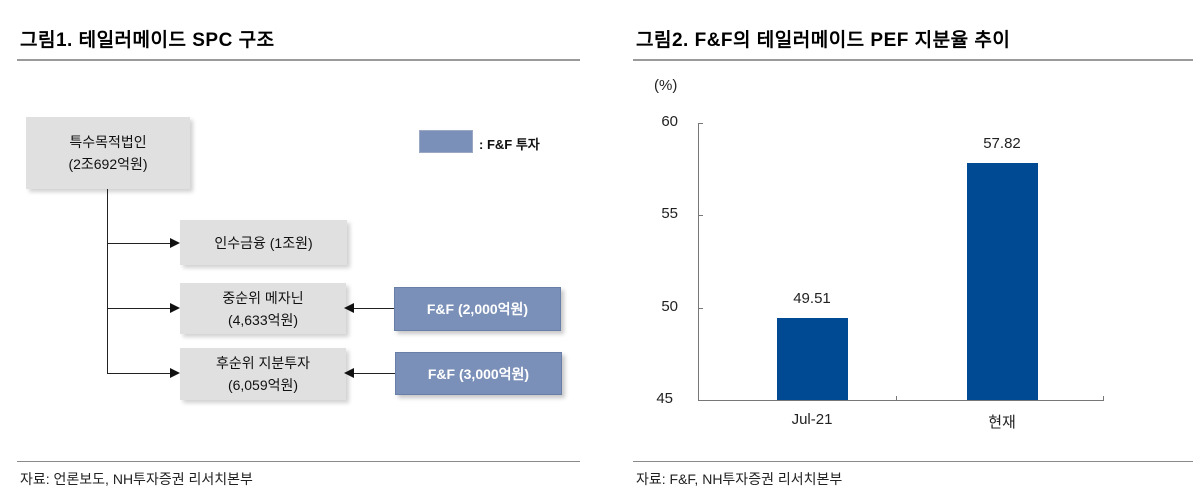  What do you see at coordinates (263, 385) in the screenshot?
I see `junior-equity-amount: (6,059억원)` at bounding box center [263, 385].